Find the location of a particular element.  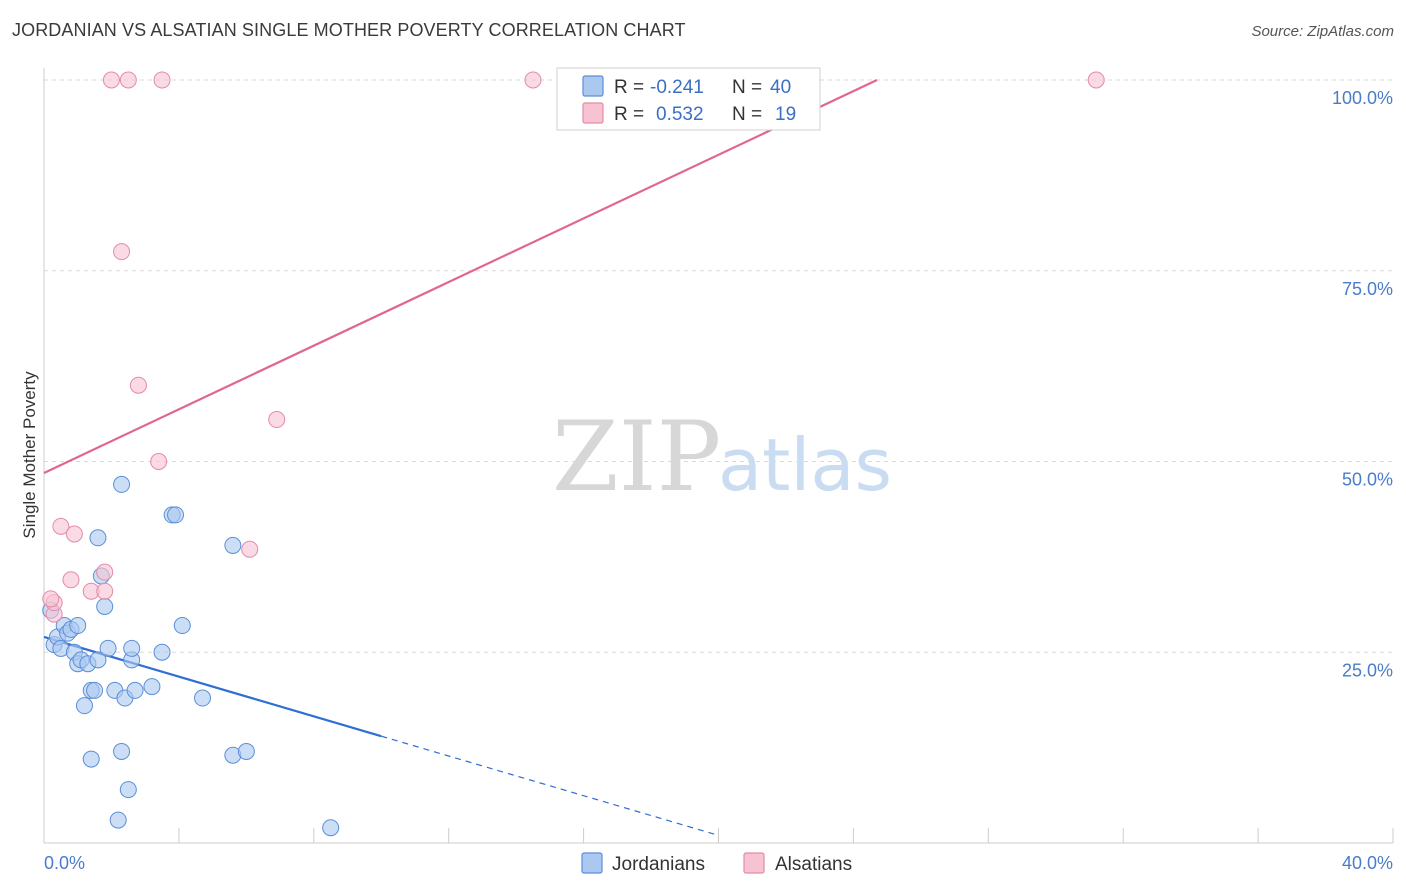

y-tick-label-3: 100.0% is located at coordinates (1362, 98).